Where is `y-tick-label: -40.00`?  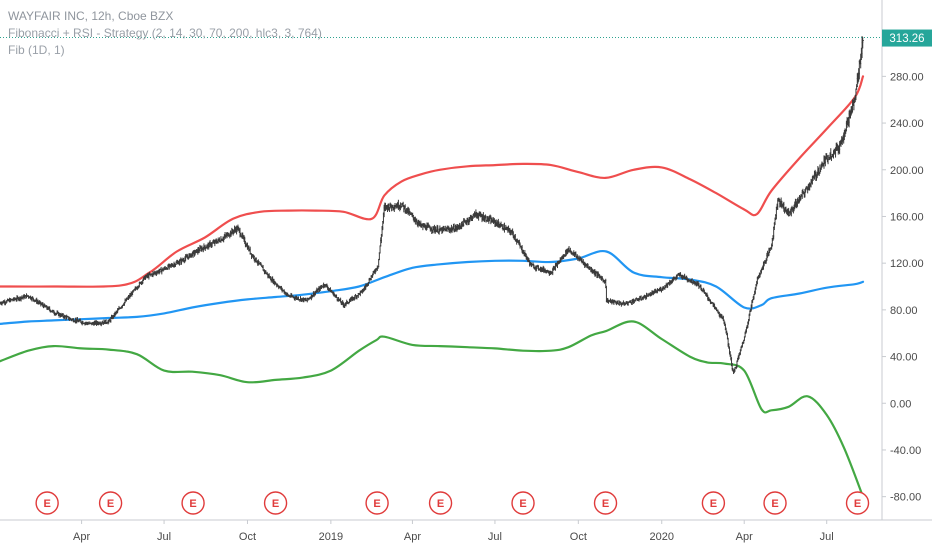
y-tick-label: -40.00 is located at coordinates (905, 451).